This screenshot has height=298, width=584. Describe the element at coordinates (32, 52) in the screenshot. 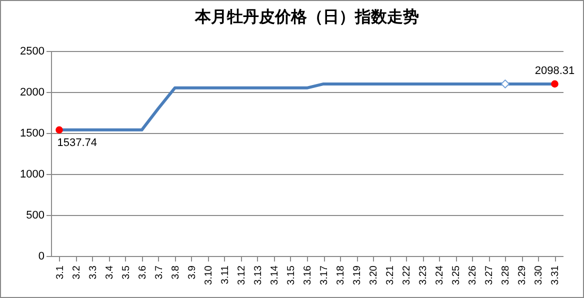

I see `y-tick-label: 2500` at that location.